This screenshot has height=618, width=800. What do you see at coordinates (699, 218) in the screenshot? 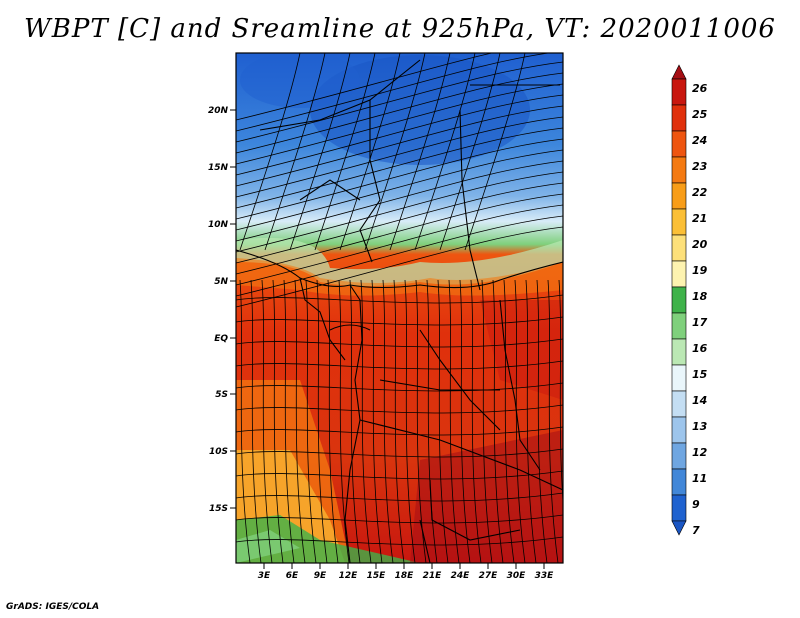
I see `colorbar-label: 21` at bounding box center [699, 218].